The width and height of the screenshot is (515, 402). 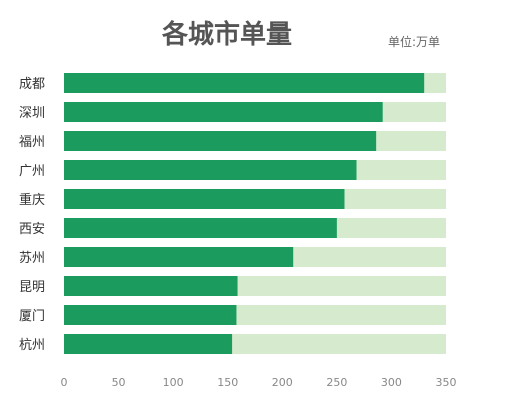 What do you see at coordinates (32, 345) in the screenshot?
I see `category-label: 杭州` at bounding box center [32, 345].